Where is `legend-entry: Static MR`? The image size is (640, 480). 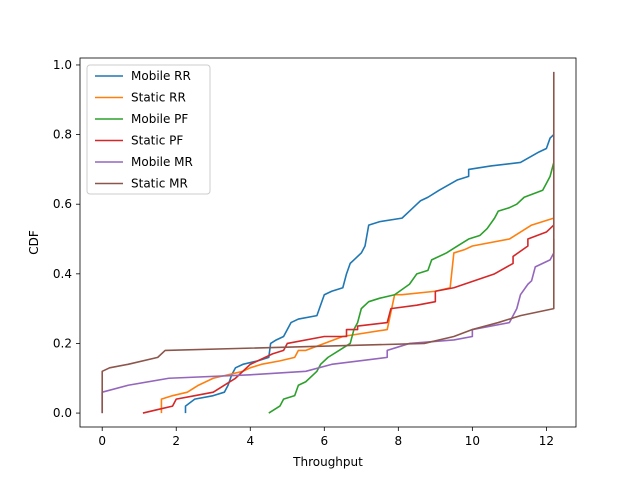
legend-entry: Static MR is located at coordinates (159, 184).